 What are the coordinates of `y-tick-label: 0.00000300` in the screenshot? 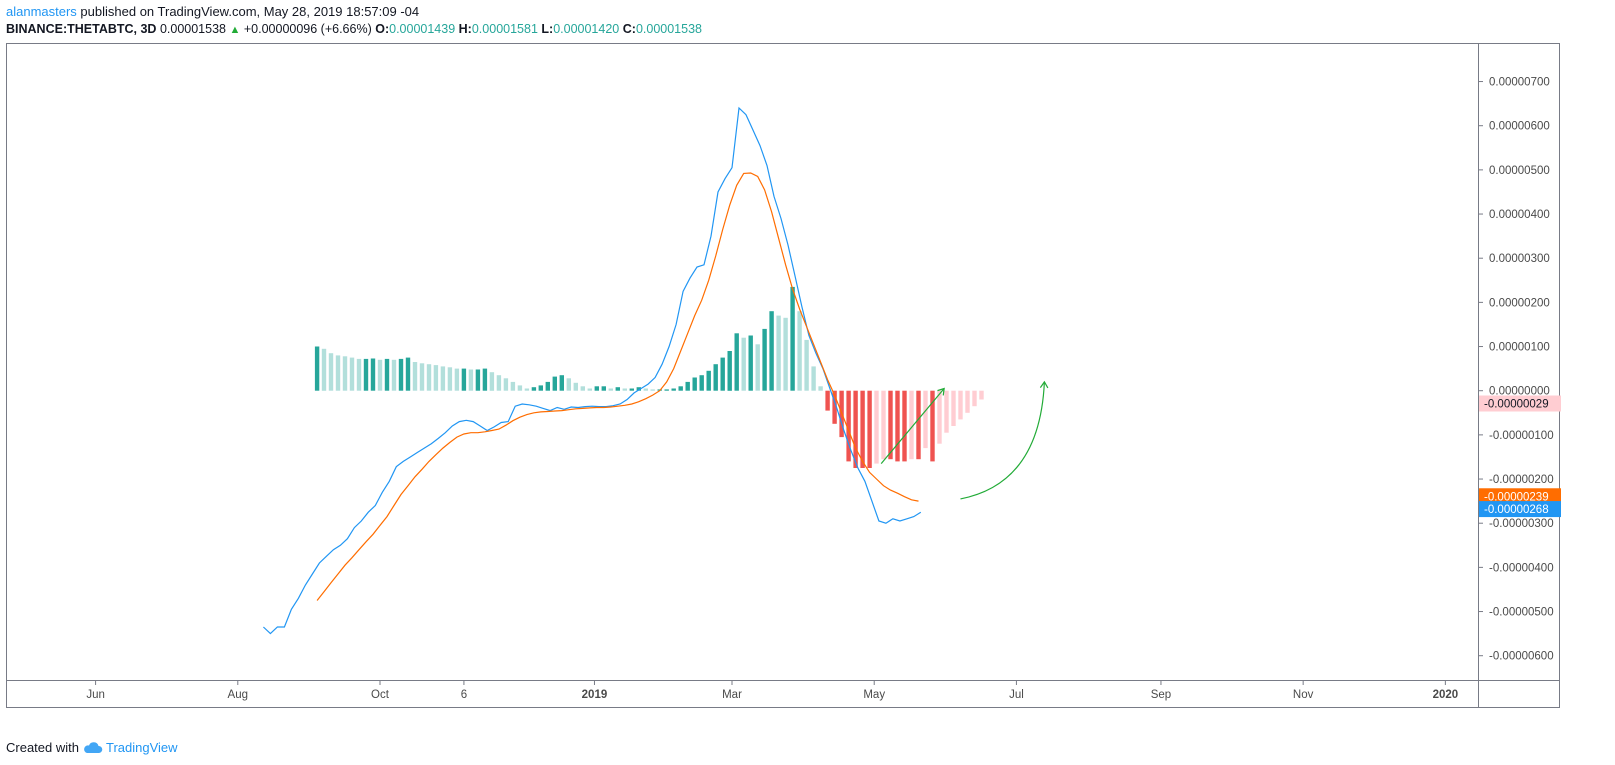 It's located at (1519, 259).